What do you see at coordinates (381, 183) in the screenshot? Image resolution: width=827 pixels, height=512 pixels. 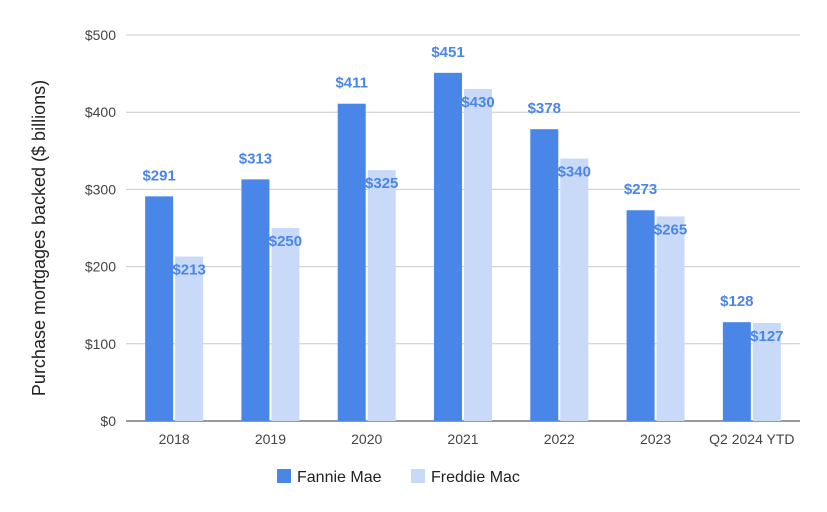 I see `data-label: $325` at bounding box center [381, 183].